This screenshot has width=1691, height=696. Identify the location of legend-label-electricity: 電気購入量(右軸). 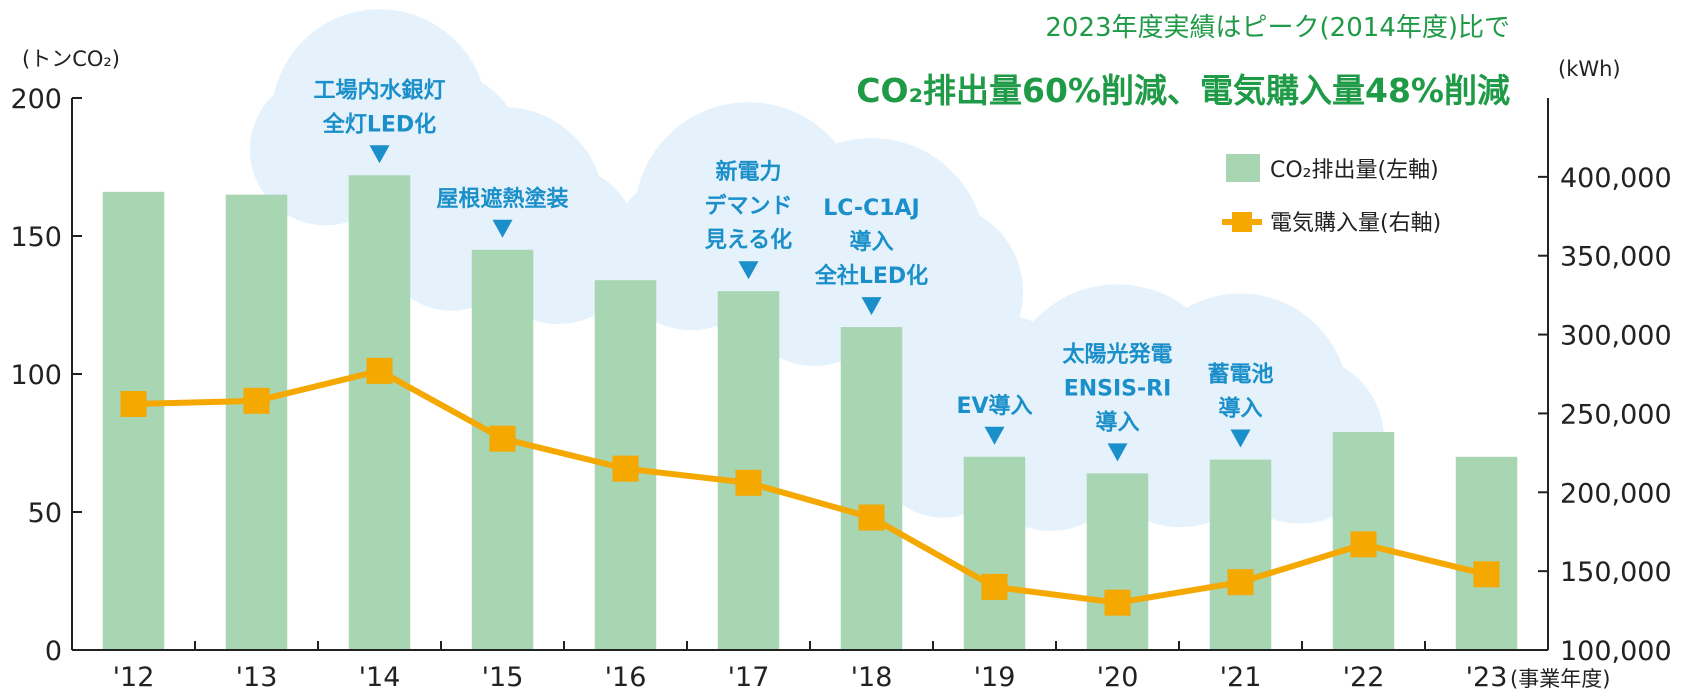
(1355, 223).